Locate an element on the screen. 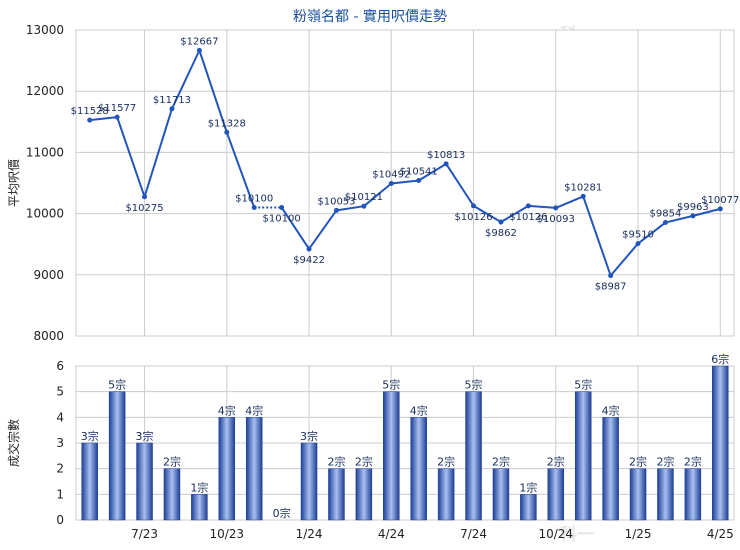 This screenshot has height=550, width=740. y-tick-label: 6 is located at coordinates (60, 366).